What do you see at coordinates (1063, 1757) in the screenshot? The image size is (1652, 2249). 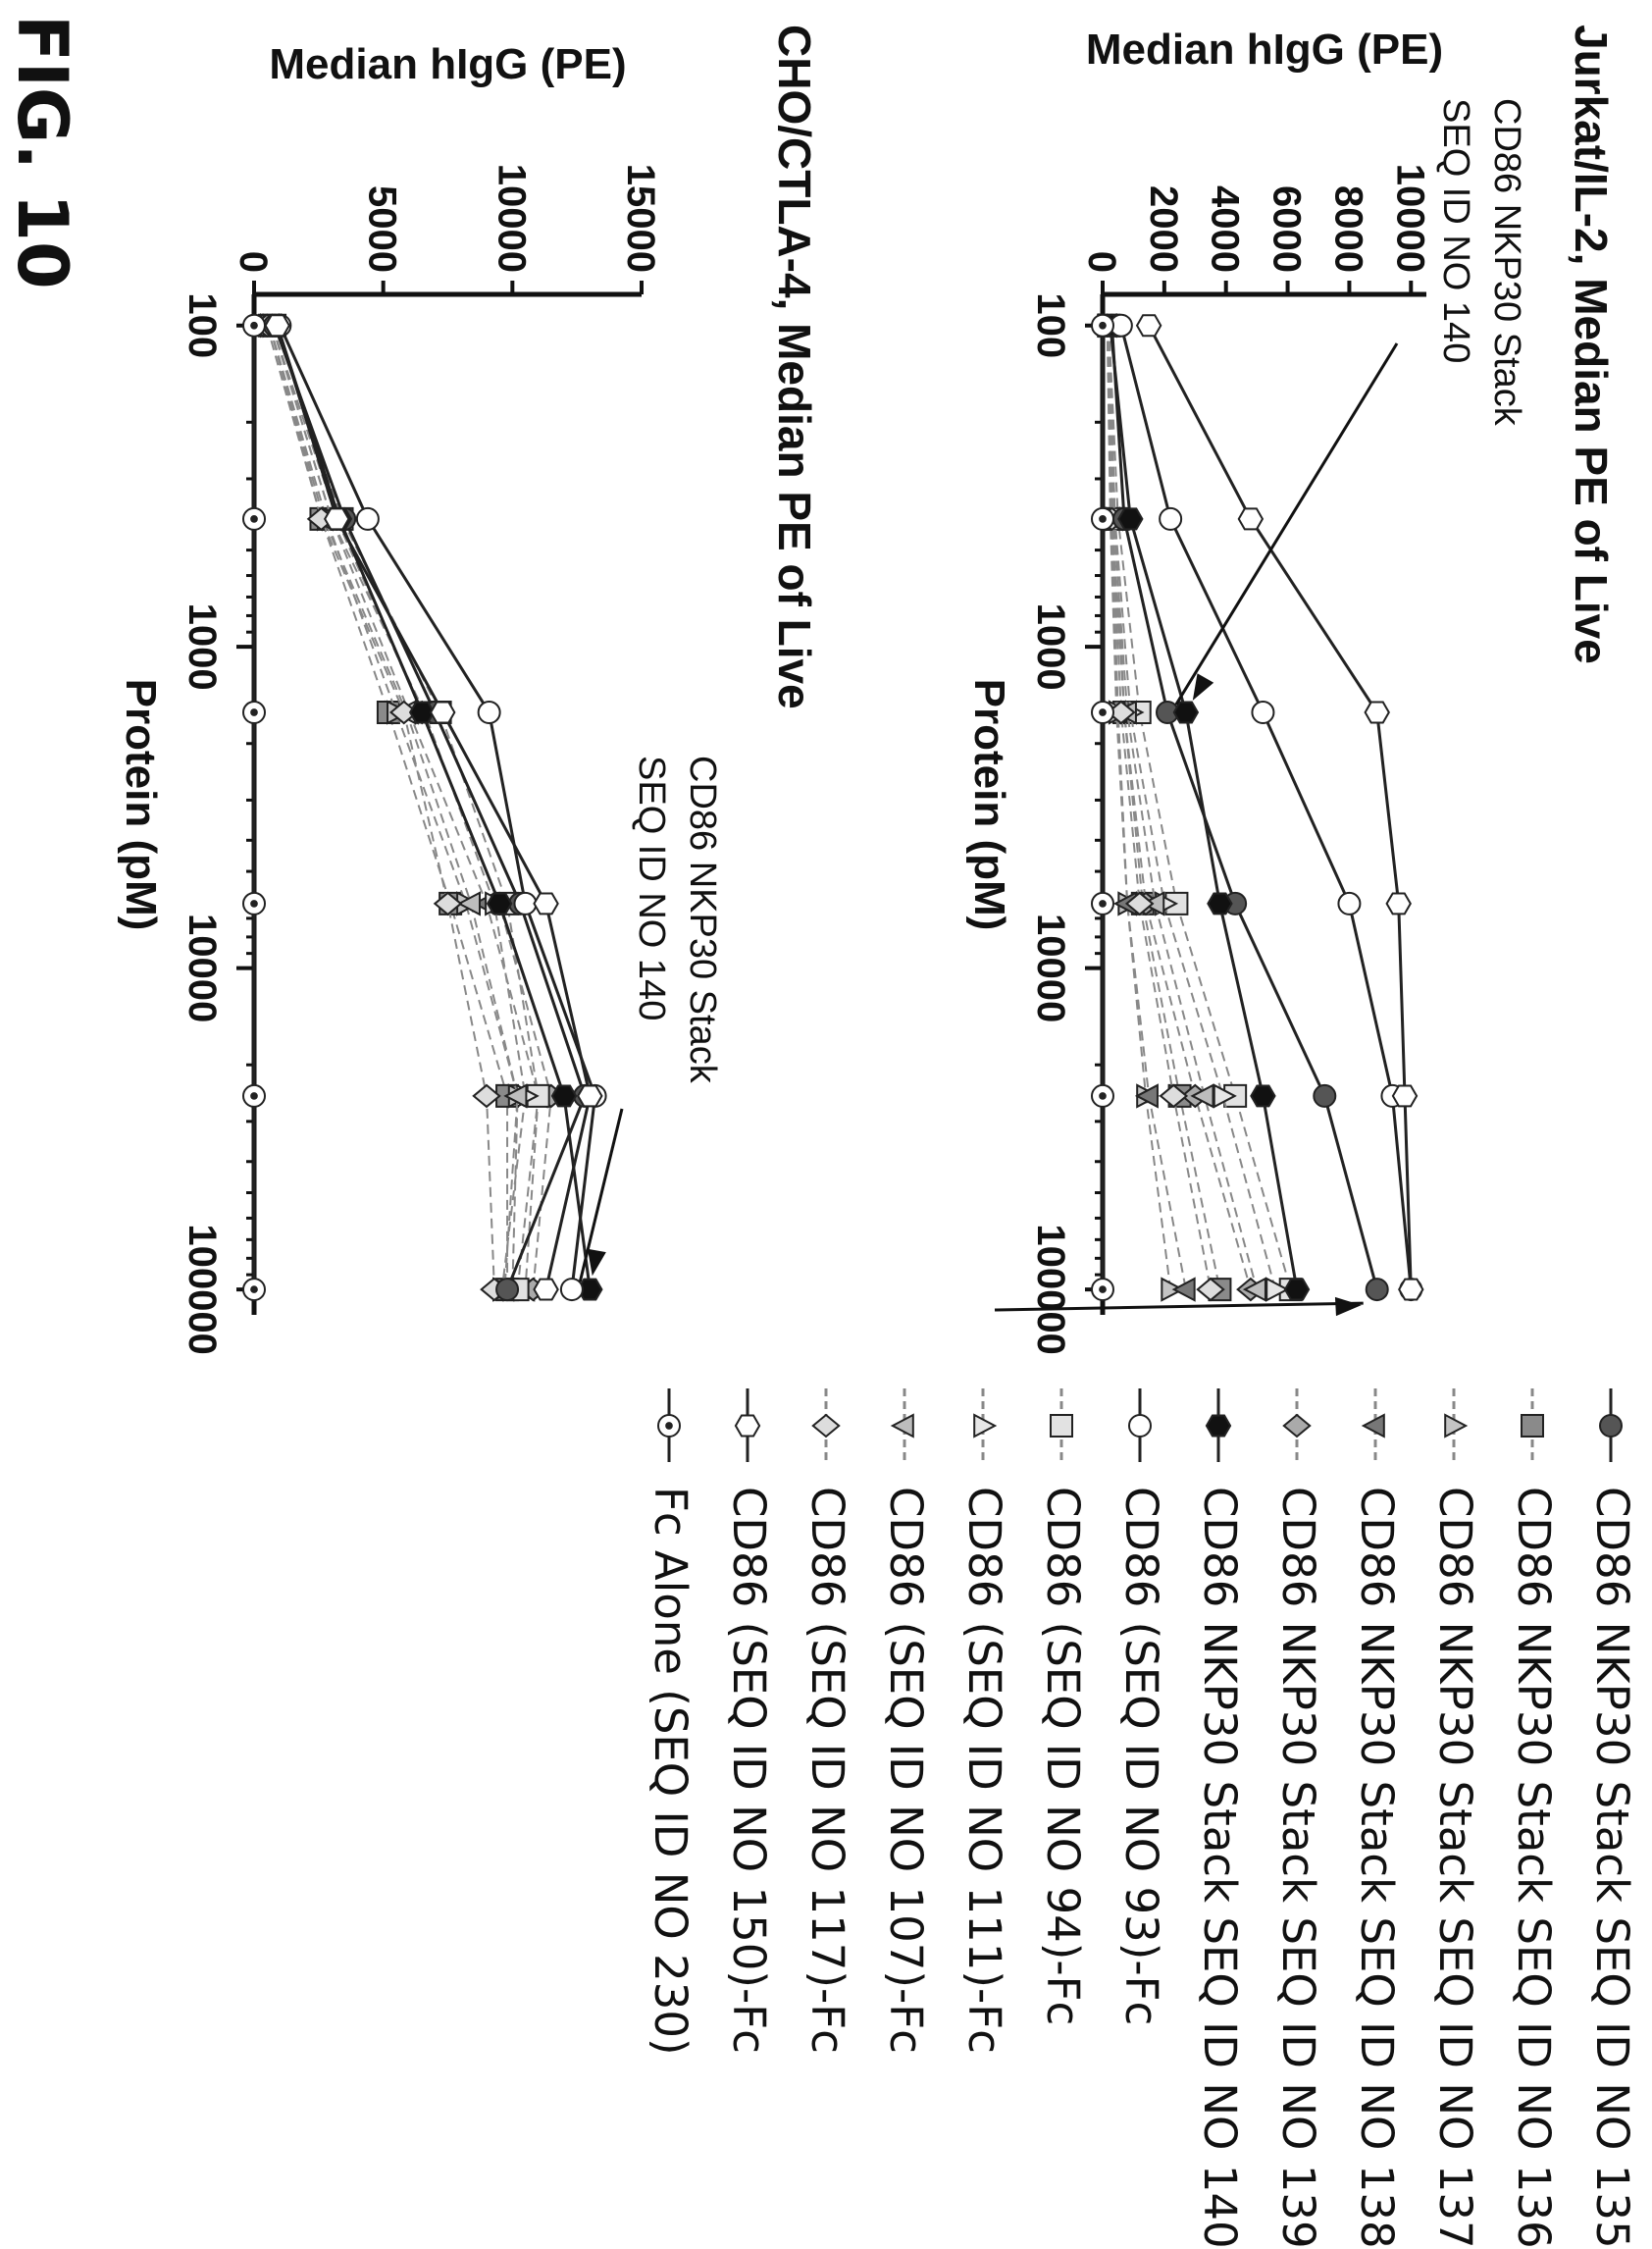 I see `legend-label: CD86 (SEQ ID NO 94)-Fc` at bounding box center [1063, 1757].